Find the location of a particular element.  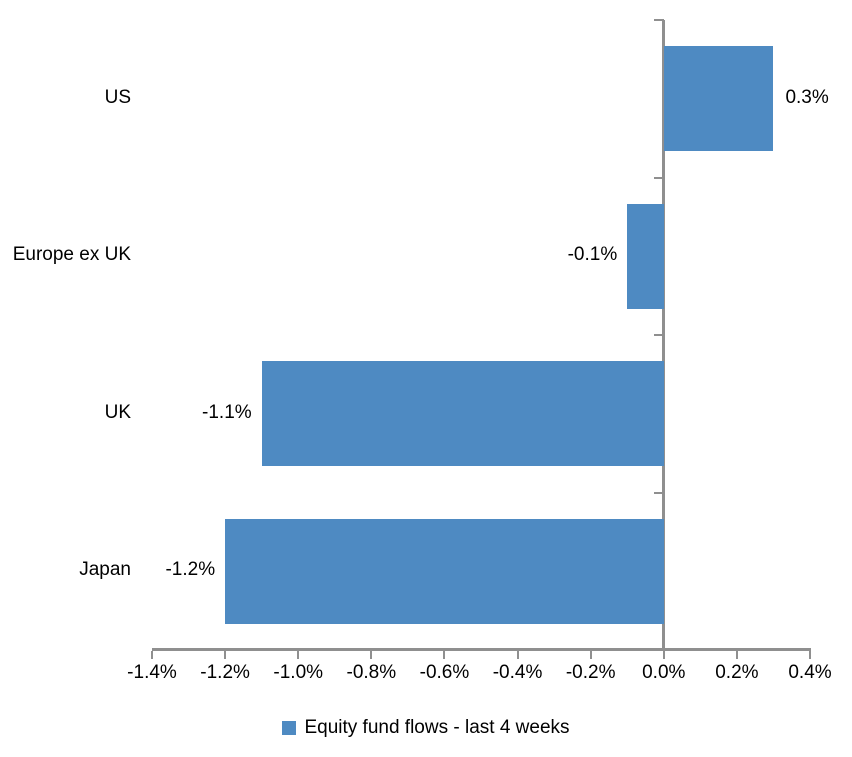

category-axis-line is located at coordinates (664, 335).